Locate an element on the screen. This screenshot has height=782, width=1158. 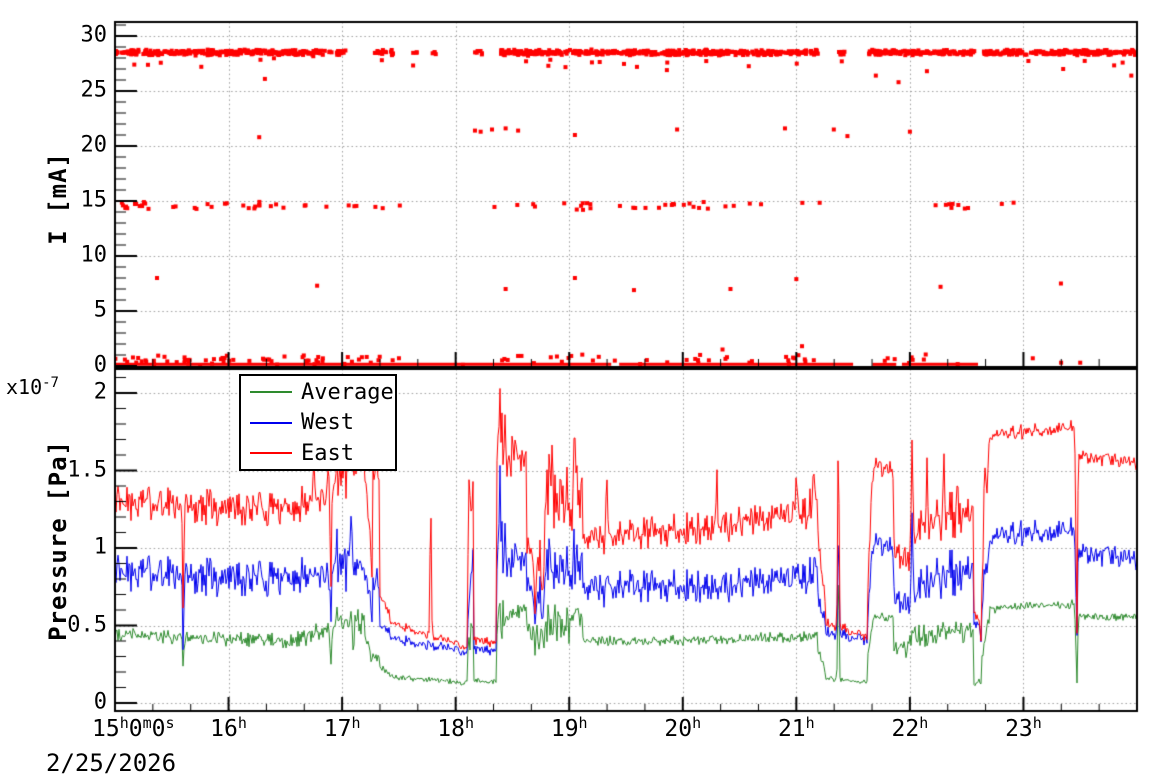
x-axis-date-label: 2/25/2026 is located at coordinates (111, 763).